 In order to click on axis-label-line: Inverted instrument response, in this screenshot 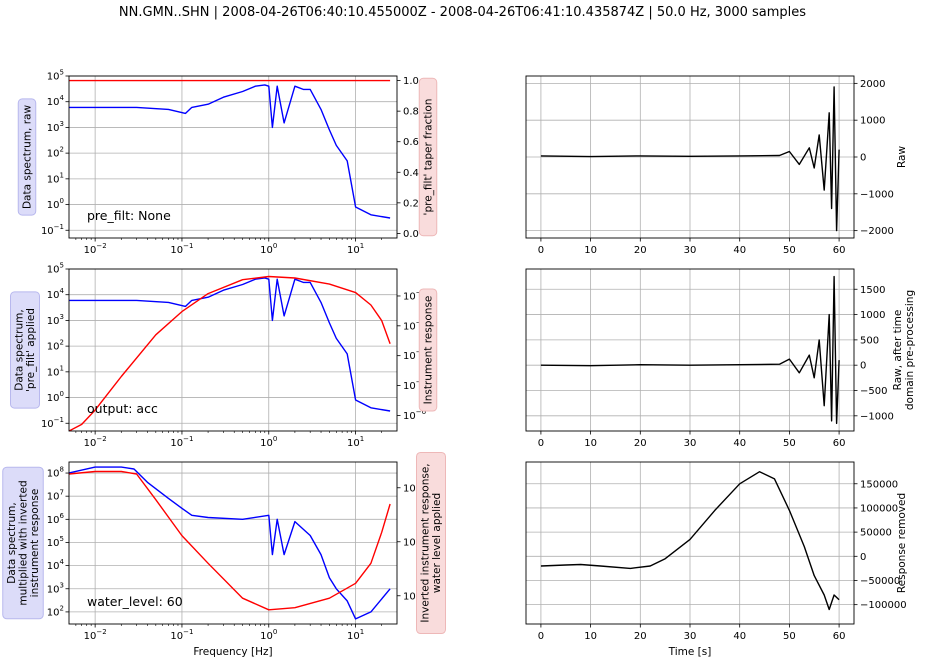, I will do `click(426, 542)`.